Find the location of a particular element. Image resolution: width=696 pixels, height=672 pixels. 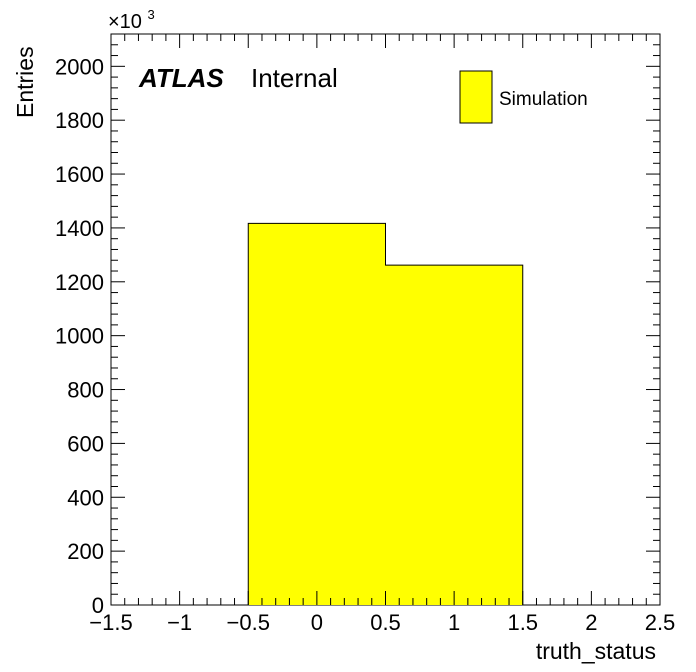

y-tick-label-6: 1200 is located at coordinates (79, 282).